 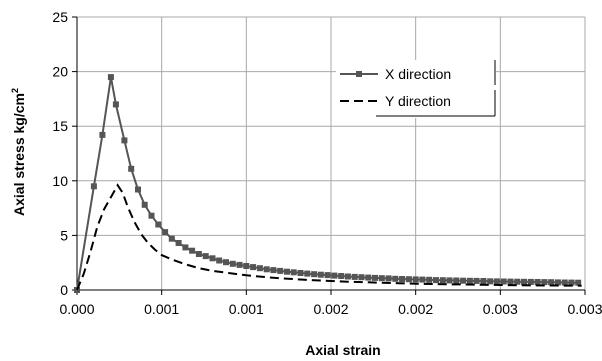 I want to click on legend-item: Y direction, so click(x=395, y=101).